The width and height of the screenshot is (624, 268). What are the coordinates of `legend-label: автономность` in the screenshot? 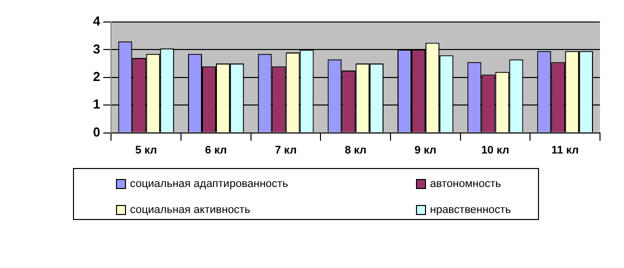 It's located at (465, 184).